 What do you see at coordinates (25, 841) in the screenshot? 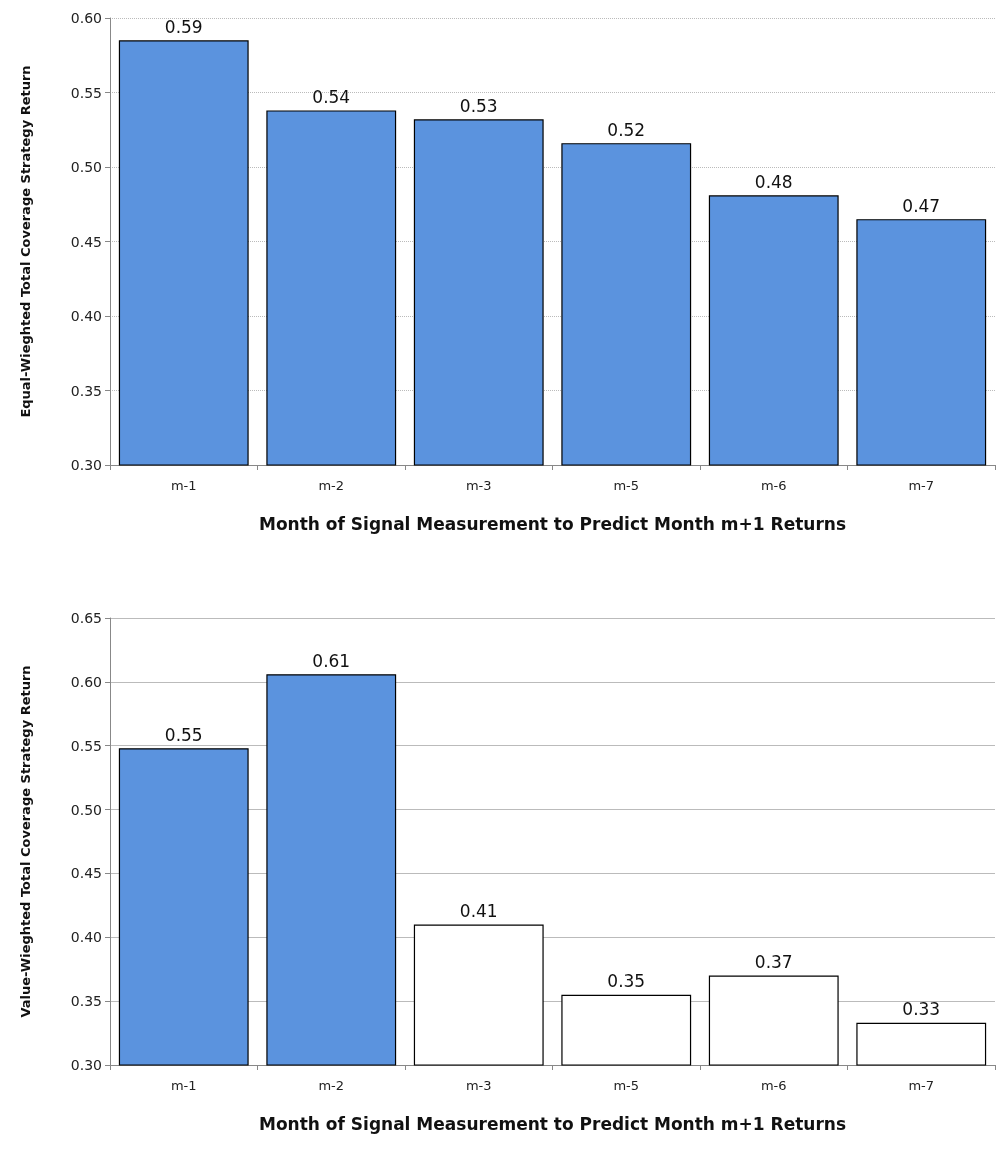
I see `y-axis-title: Value-Wieghted Total Coverage Strategy Return` at bounding box center [25, 841].